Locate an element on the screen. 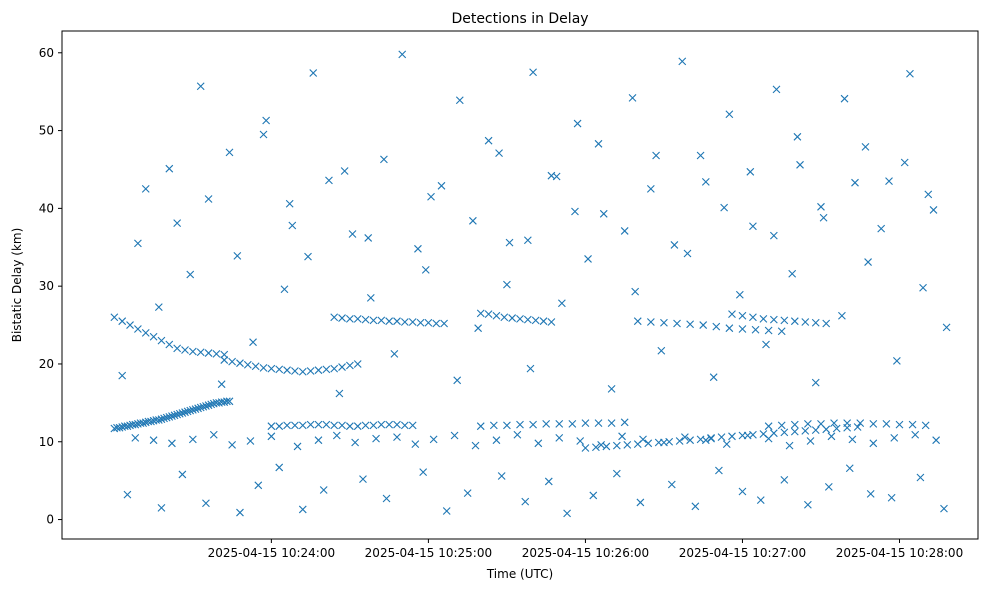  chart-title: Detections in Delay is located at coordinates (519, 19).